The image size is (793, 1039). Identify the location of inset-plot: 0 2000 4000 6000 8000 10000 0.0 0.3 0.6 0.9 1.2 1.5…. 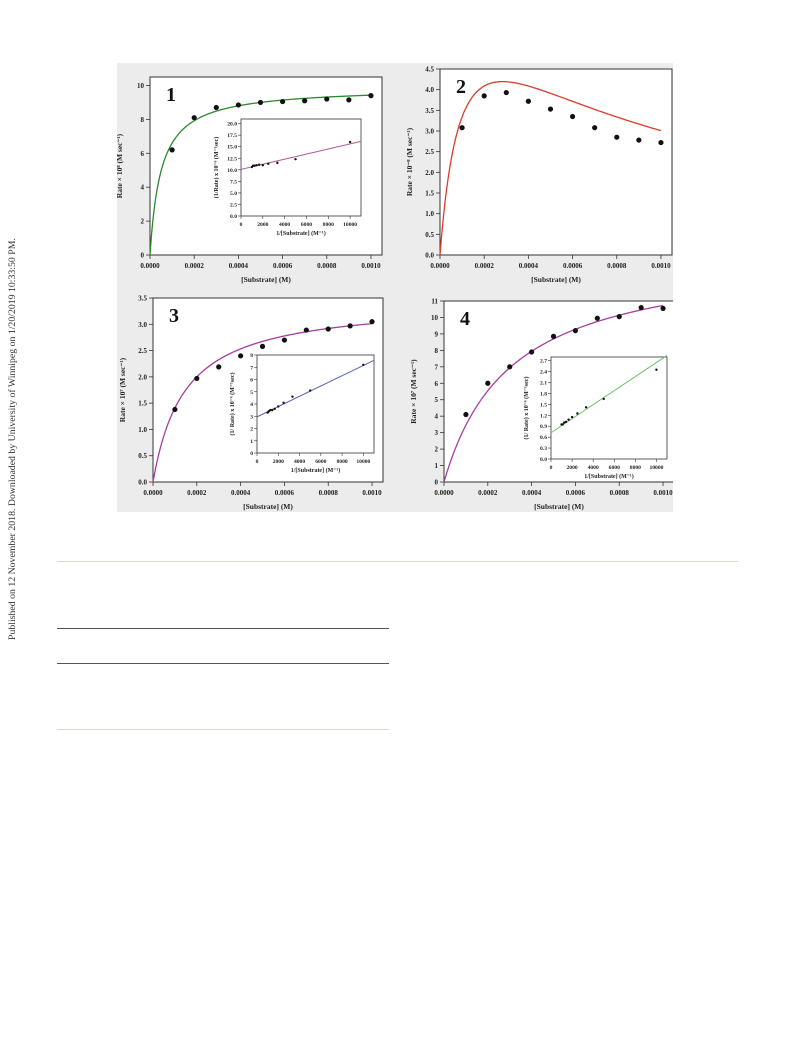
(595, 417).